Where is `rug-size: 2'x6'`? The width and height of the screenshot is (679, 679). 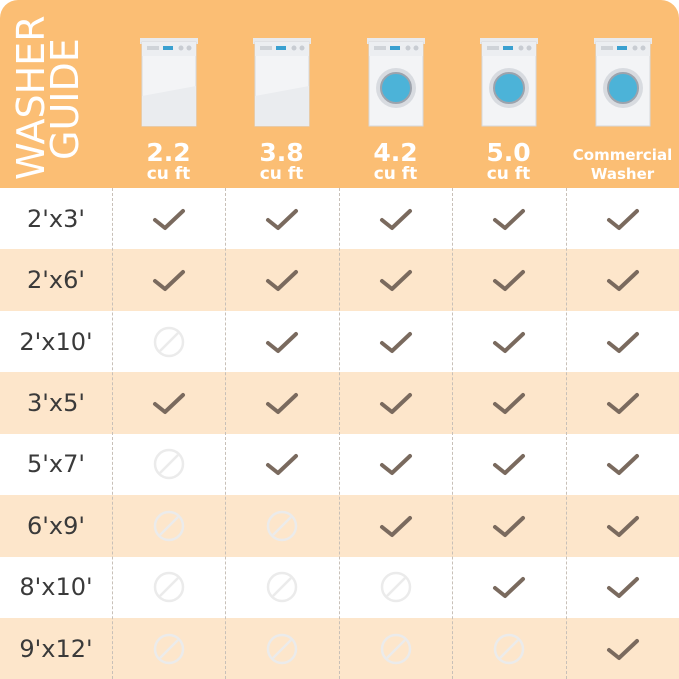 rug-size: 2'x6' is located at coordinates (56, 280).